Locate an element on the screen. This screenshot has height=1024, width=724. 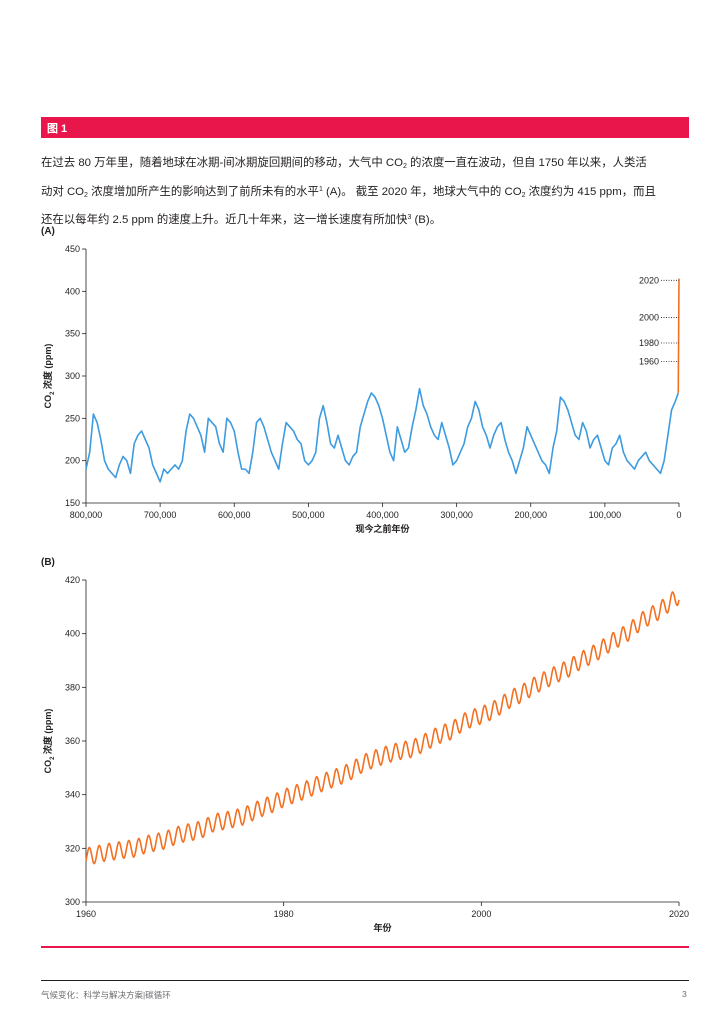
text-run: 浓度约为 415 ppm，而且 is located at coordinates (590, 191).